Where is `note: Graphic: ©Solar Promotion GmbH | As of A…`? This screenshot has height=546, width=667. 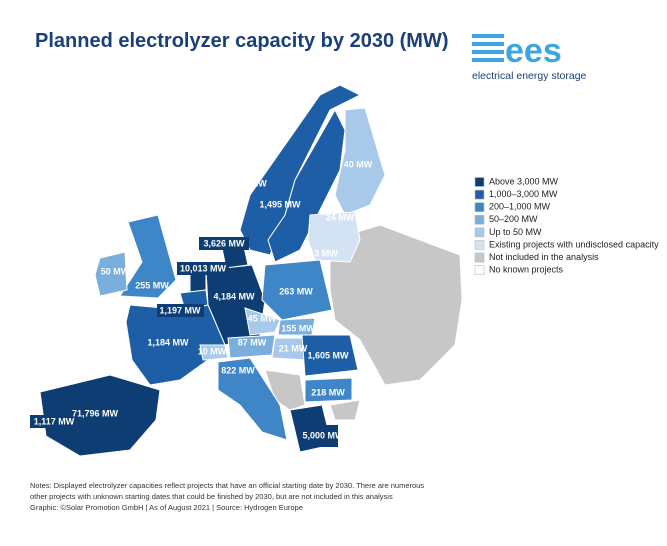
note: Graphic: ©Solar Promotion GmbH | As of A… is located at coordinates (166, 507).